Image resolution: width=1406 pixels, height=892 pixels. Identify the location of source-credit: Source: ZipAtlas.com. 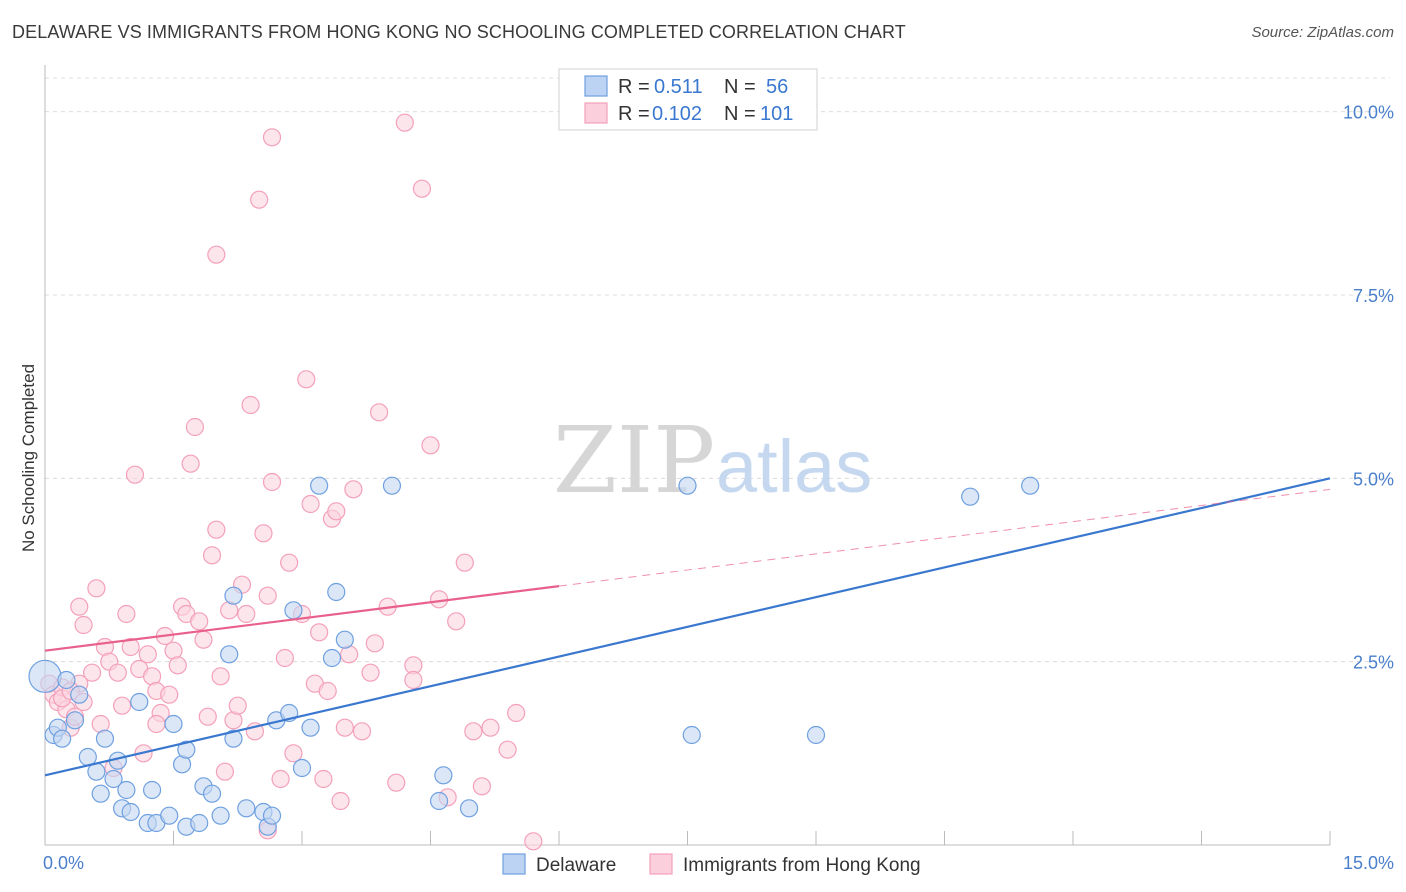
(1322, 32).